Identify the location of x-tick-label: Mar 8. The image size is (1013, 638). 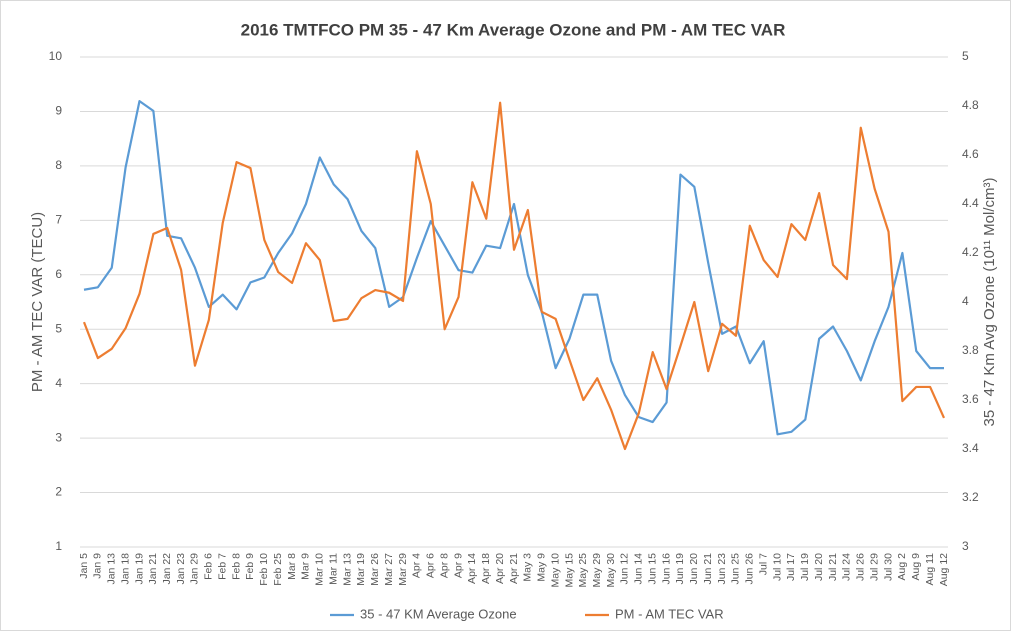
(292, 566).